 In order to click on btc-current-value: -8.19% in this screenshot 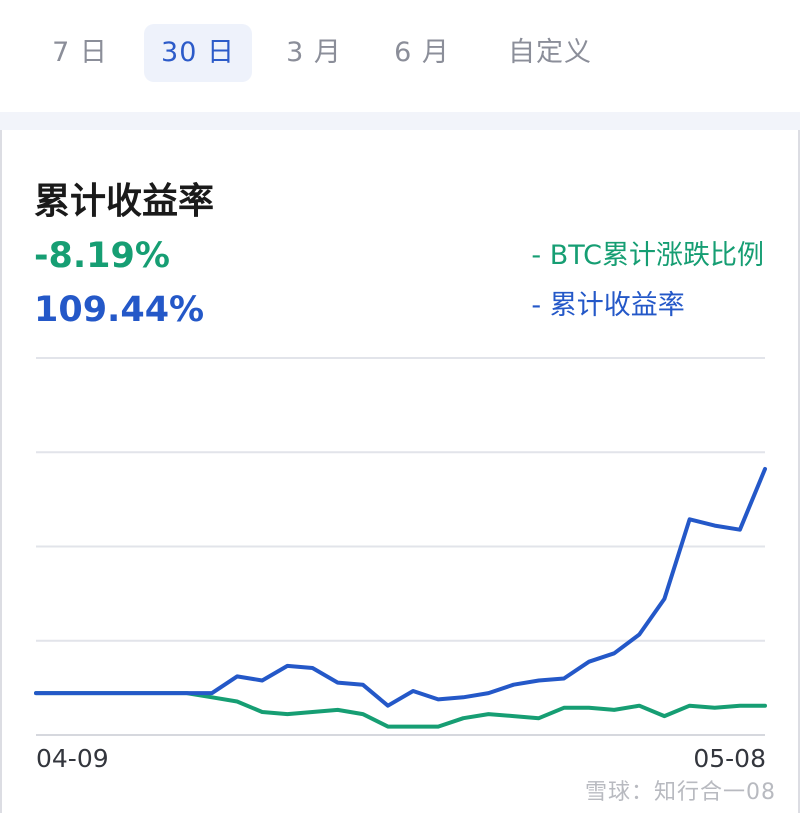, I will do `click(102, 256)`.